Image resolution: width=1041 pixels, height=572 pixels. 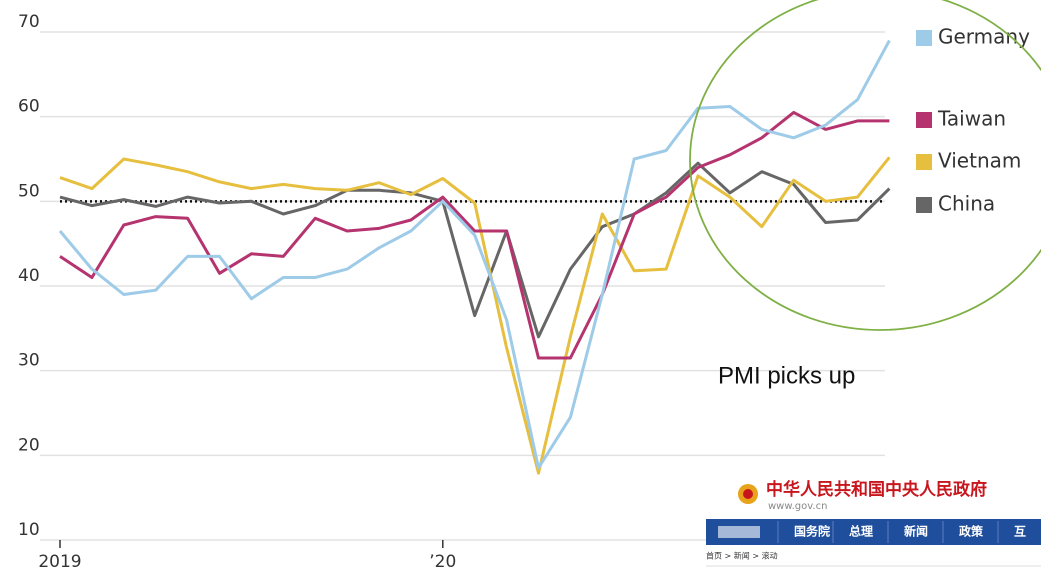 I want to click on breadcrumb: 首页 > 新闻 > 滚动, so click(x=742, y=556).